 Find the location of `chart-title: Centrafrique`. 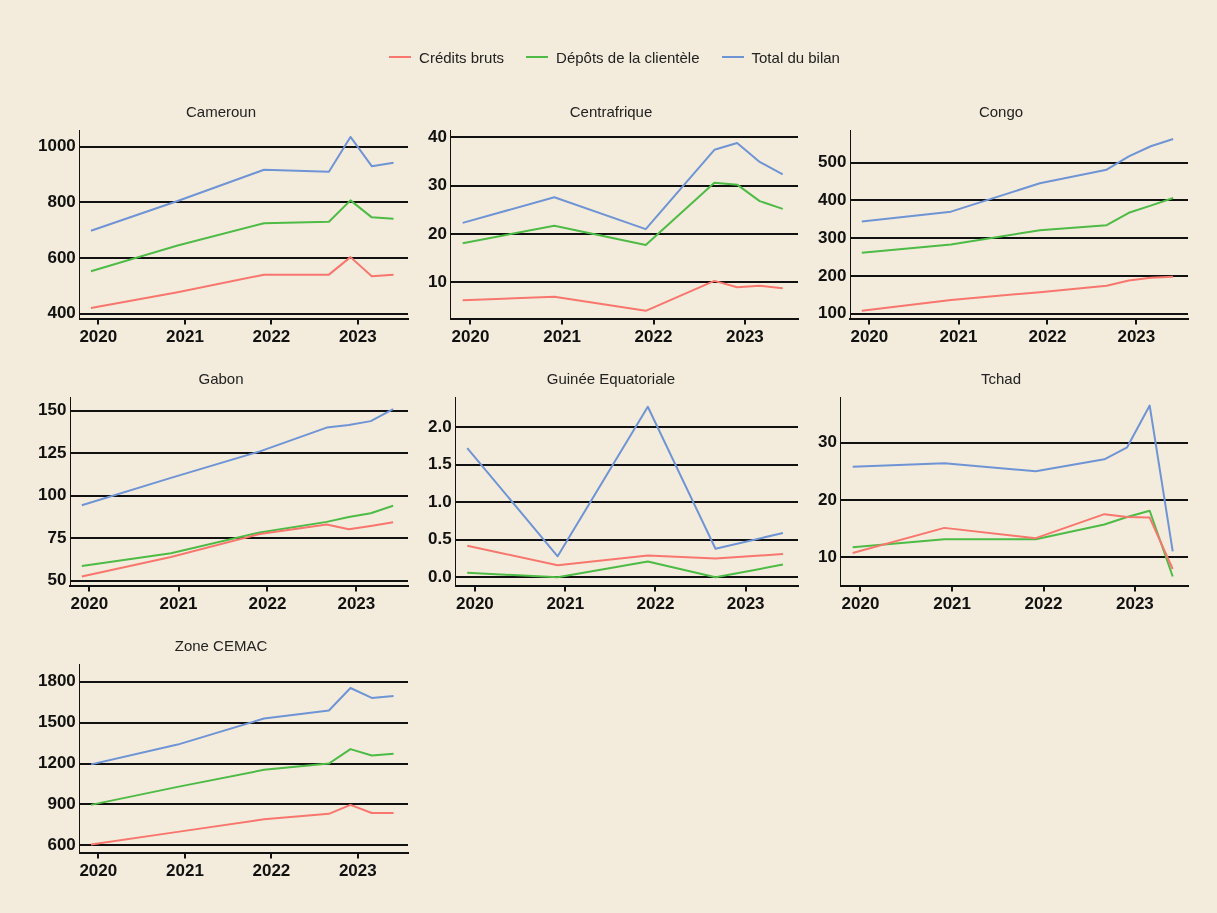

chart-title: Centrafrique is located at coordinates (611, 112).